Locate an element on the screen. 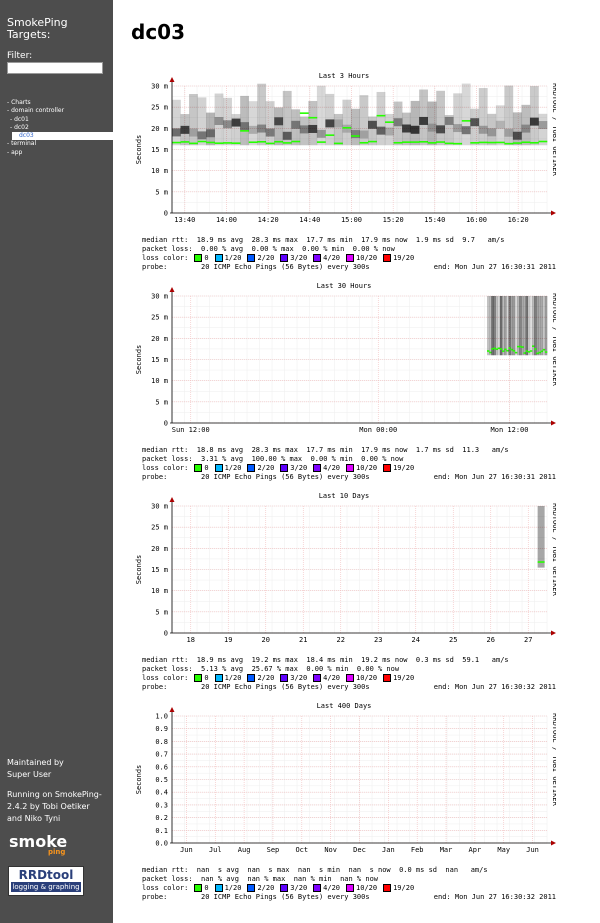 This screenshot has height=923, width=600. menu-item-dc02: - dc02 is located at coordinates (19, 127).